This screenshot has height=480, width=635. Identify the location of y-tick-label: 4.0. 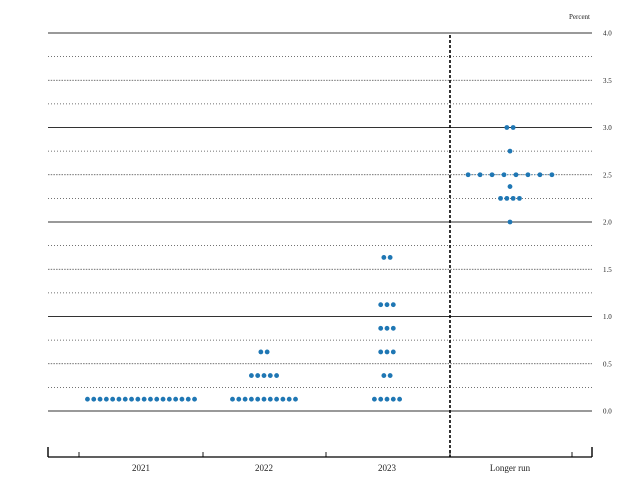
(607, 34).